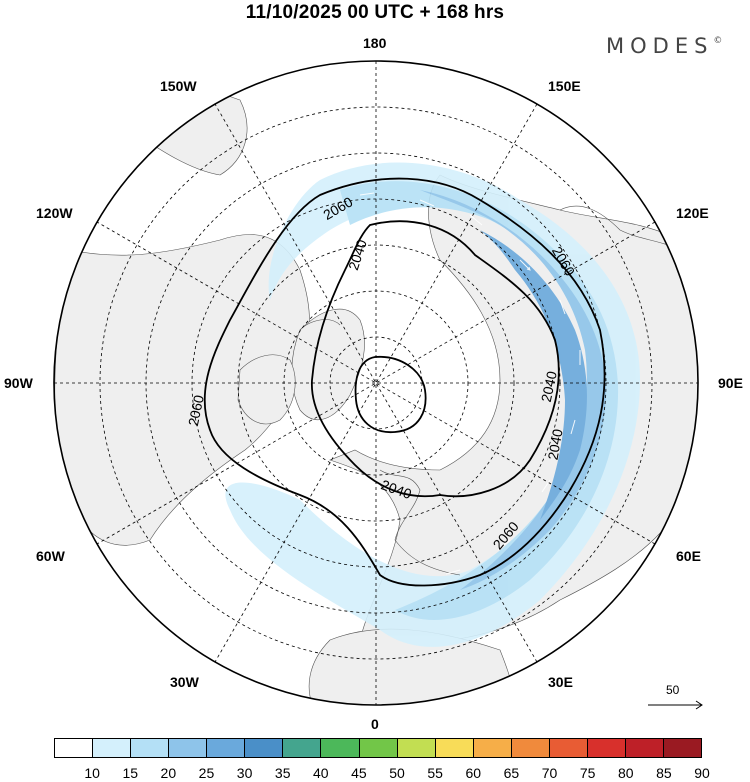 The height and width of the screenshot is (782, 750). I want to click on brand-logo: MODES©, so click(664, 46).